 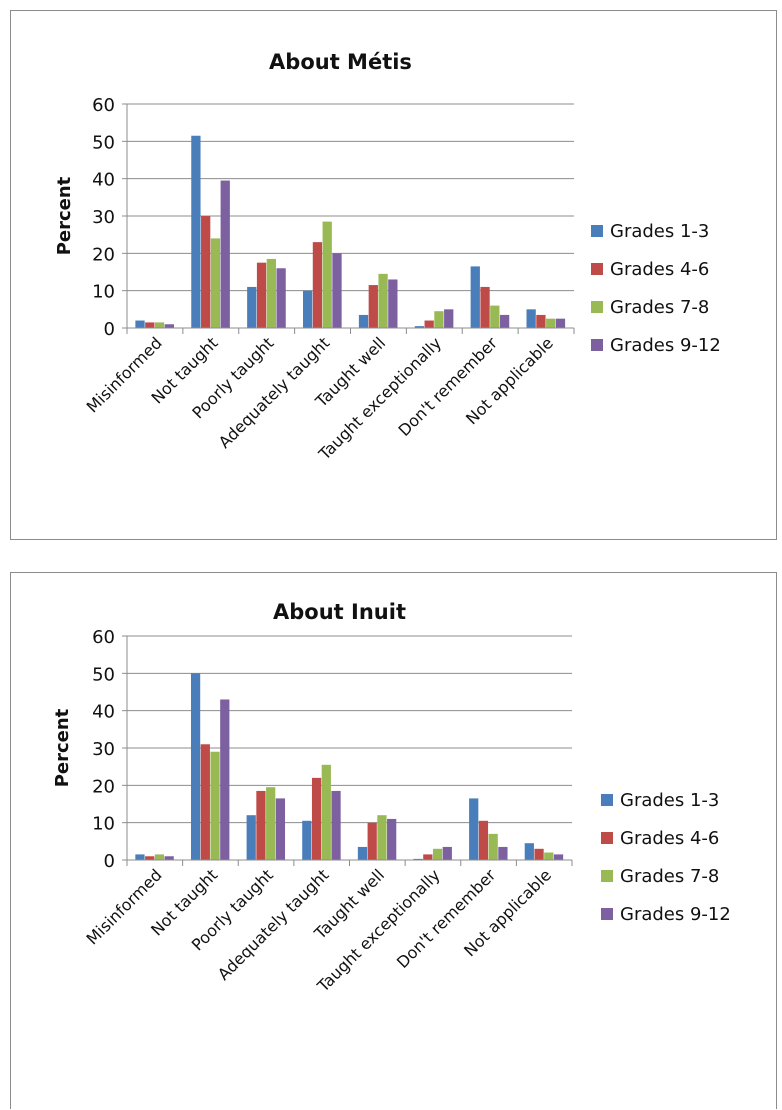 What do you see at coordinates (363, 321) in the screenshot?
I see `about-m-tis-bar-grades-1-3-taught-well` at bounding box center [363, 321].